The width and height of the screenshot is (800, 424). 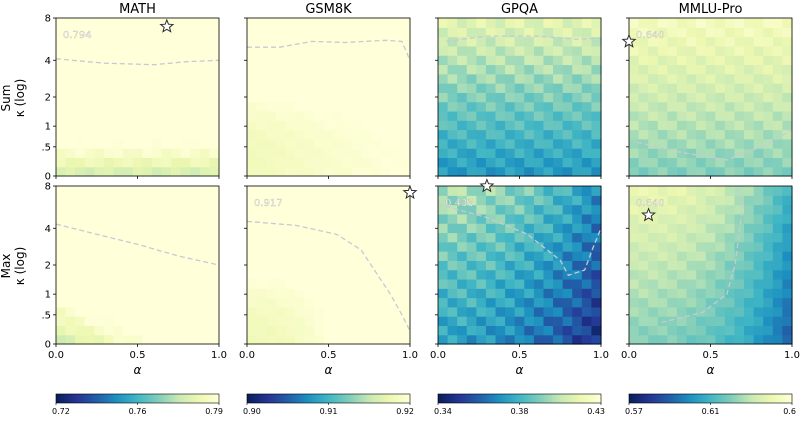 What do you see at coordinates (77, 35) in the screenshot?
I see `best-value-label: 0.794` at bounding box center [77, 35].